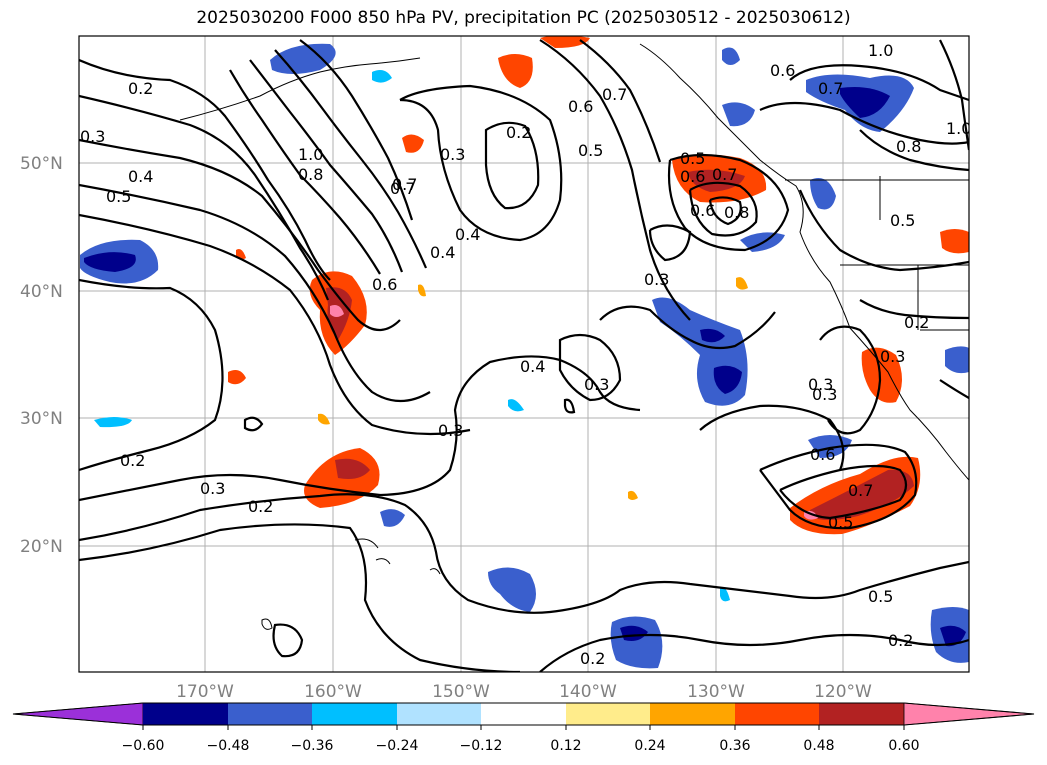  What do you see at coordinates (903, 746) in the screenshot?
I see `colorbar-tick-label: 0.60` at bounding box center [903, 746].